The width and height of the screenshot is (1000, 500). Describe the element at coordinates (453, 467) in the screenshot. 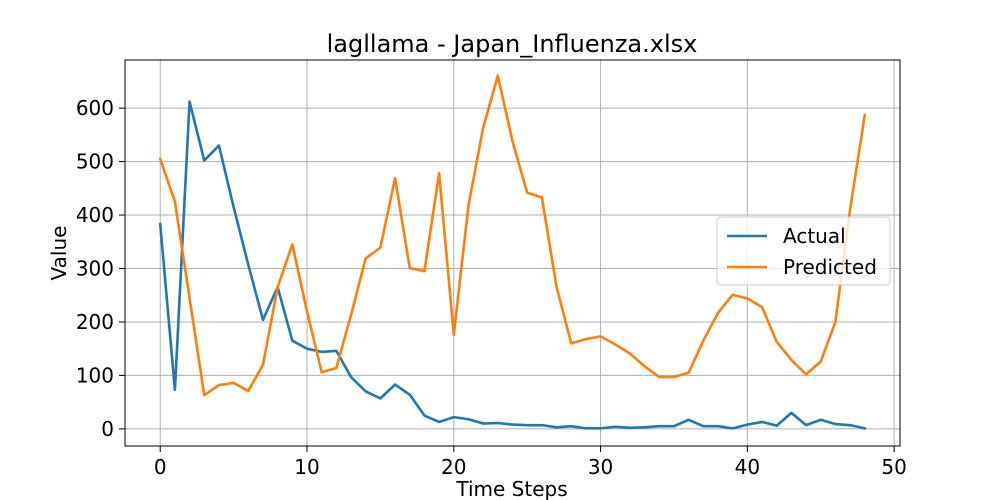

I see `x-tick-label: 20` at that location.